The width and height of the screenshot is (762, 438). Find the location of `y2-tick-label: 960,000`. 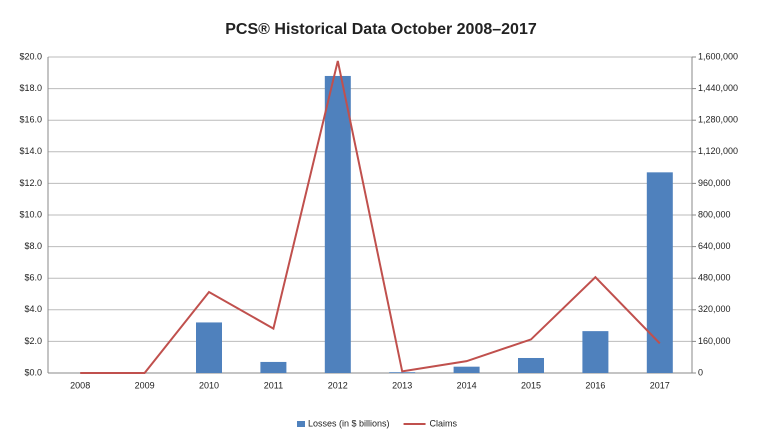

y2-tick-label: 960,000 is located at coordinates (714, 183).